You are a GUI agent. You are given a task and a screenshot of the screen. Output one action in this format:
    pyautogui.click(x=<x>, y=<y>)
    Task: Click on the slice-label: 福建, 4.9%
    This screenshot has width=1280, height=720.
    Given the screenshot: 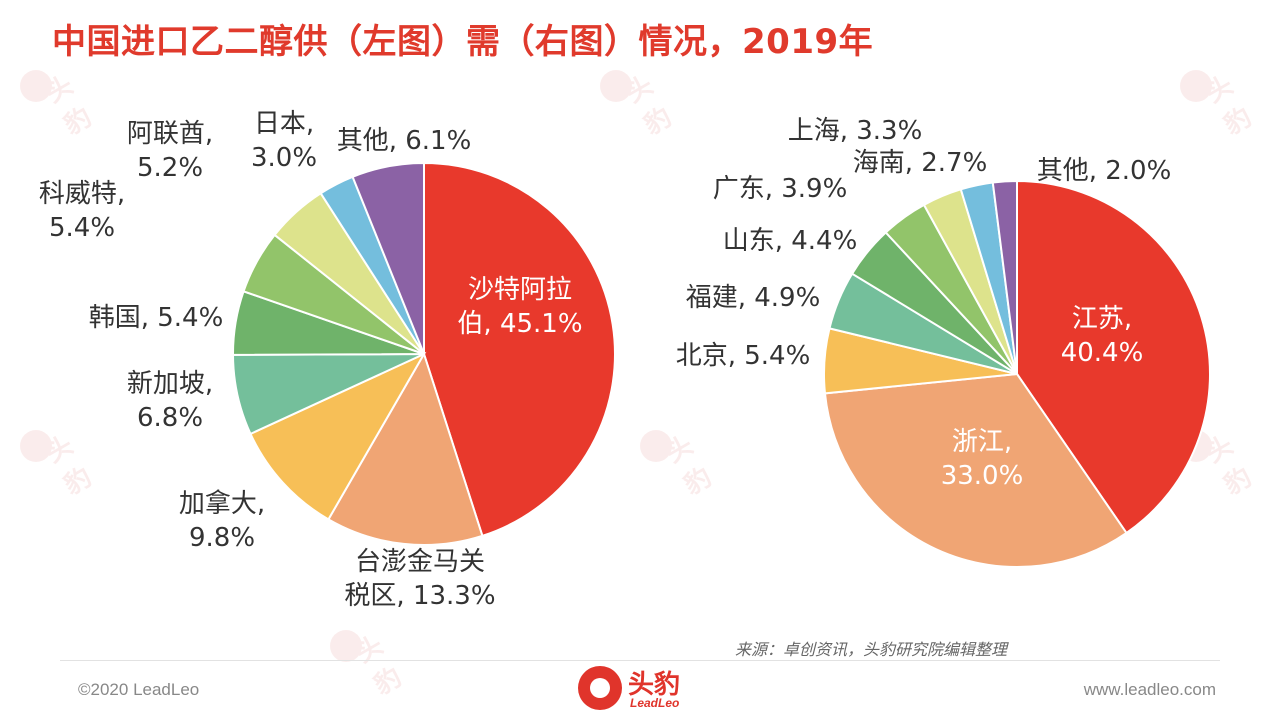 What is the action you would take?
    pyautogui.click(x=753, y=298)
    